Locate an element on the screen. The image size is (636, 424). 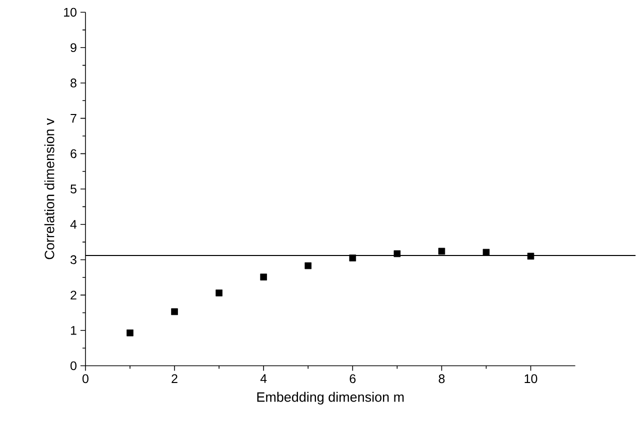
y-axis-title: Correlation dimension v is located at coordinates (49, 188).